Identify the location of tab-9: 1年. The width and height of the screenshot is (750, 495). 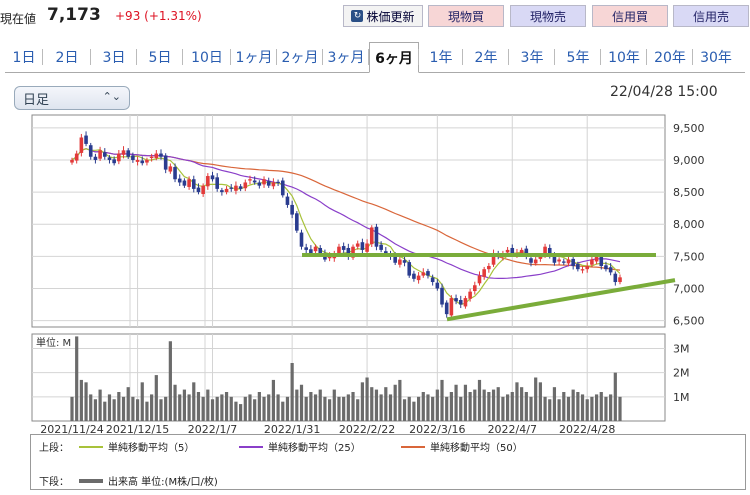
(441, 58).